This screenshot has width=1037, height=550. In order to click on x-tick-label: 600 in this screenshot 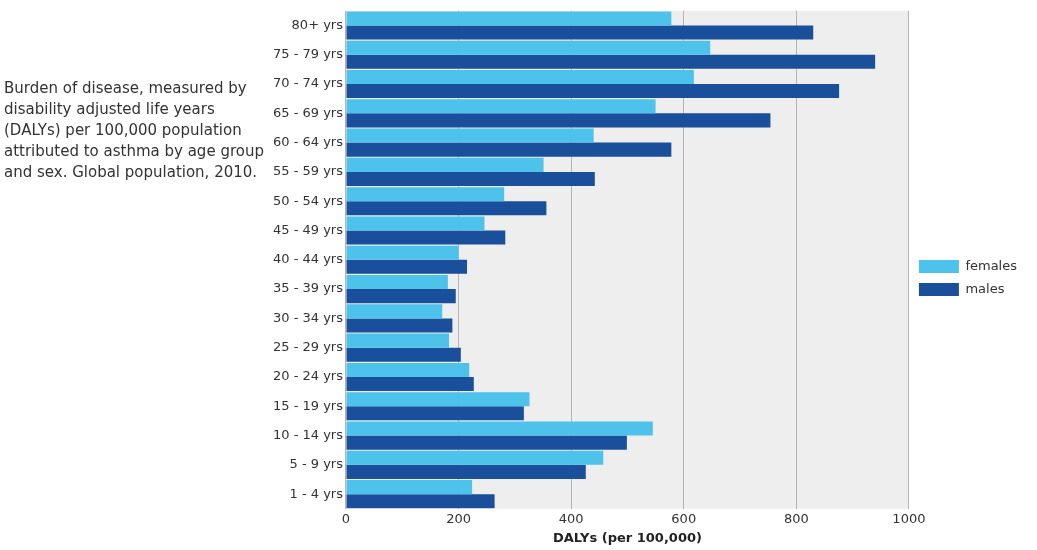, I will do `click(684, 518)`.